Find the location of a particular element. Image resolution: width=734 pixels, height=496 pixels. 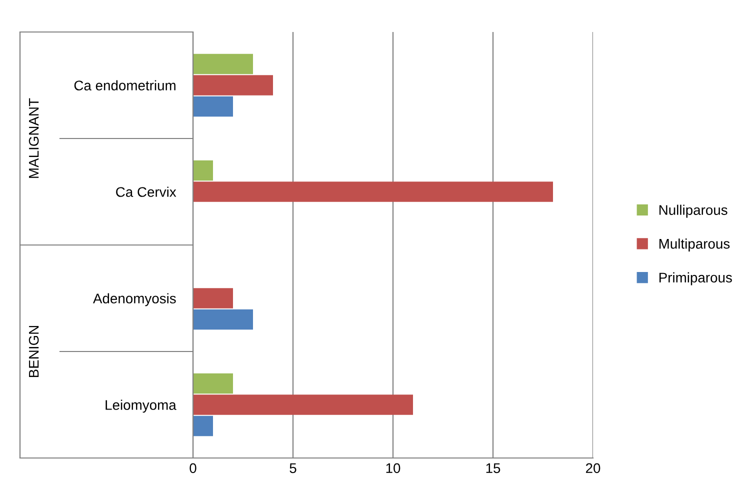

x-tick-label: 5 is located at coordinates (293, 468).